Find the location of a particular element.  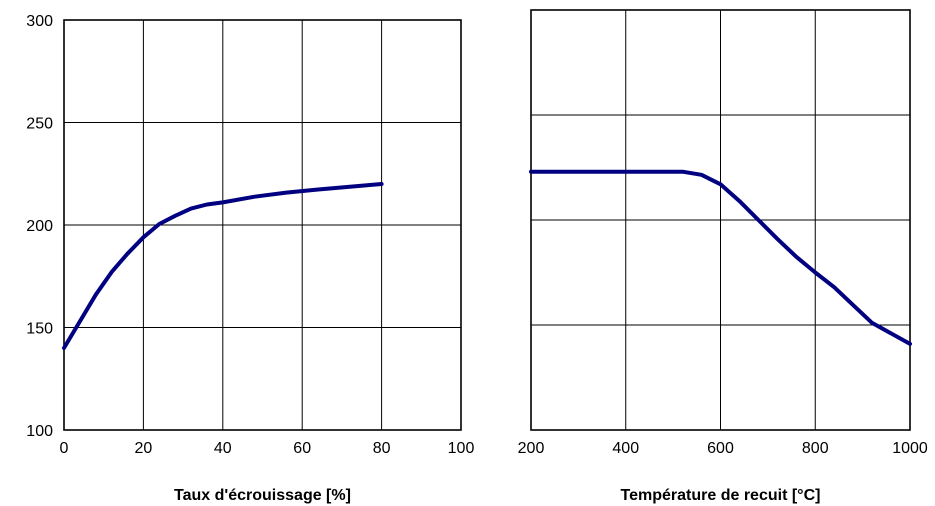

x-tick-label: 200 is located at coordinates (531, 448).